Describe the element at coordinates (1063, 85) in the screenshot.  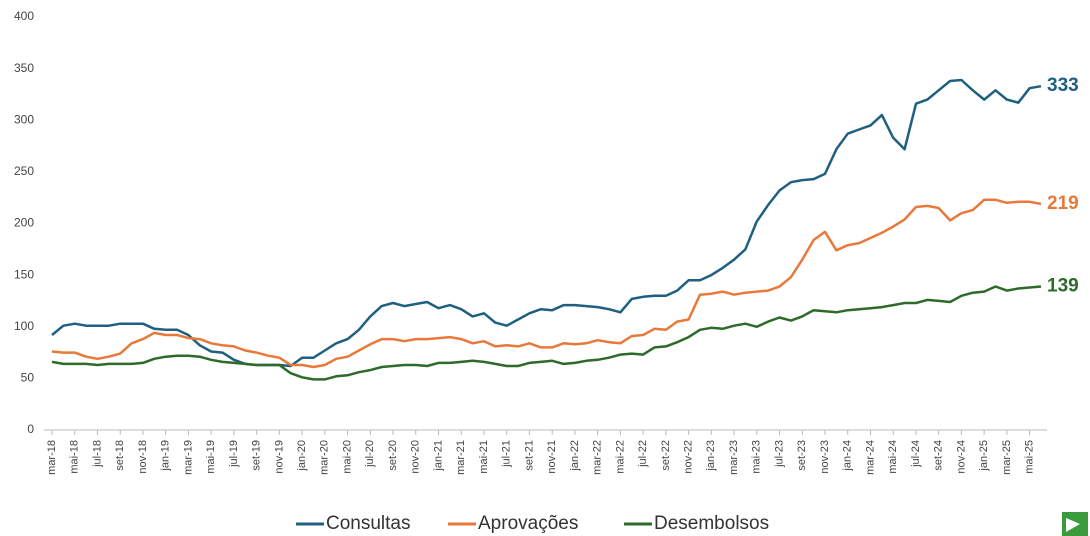
I see `end-label: 333` at that location.